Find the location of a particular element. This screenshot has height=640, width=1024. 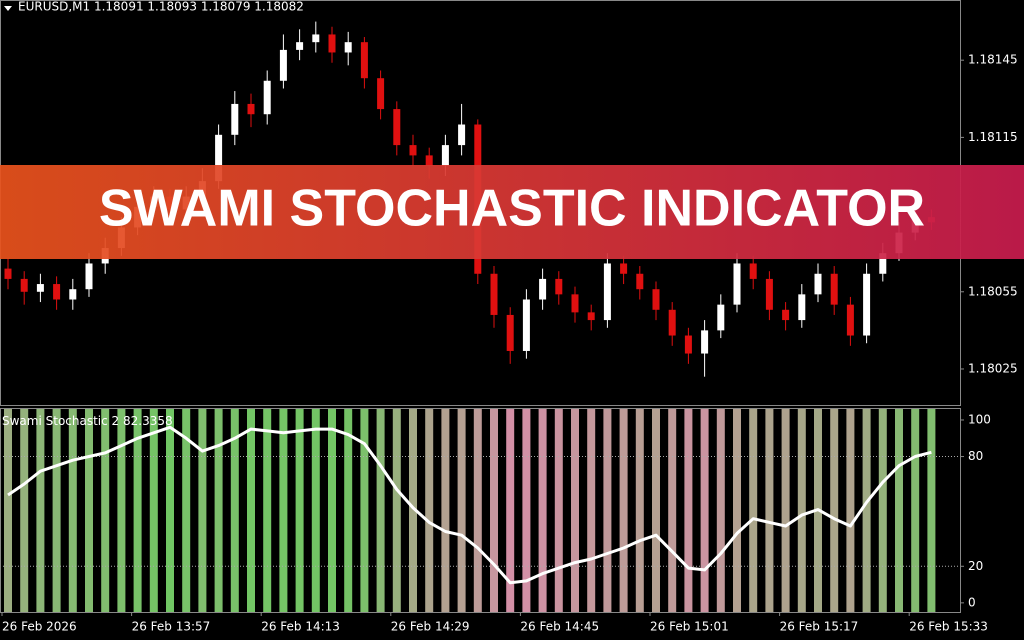

y-tick-label: 1.18055 is located at coordinates (993, 291).